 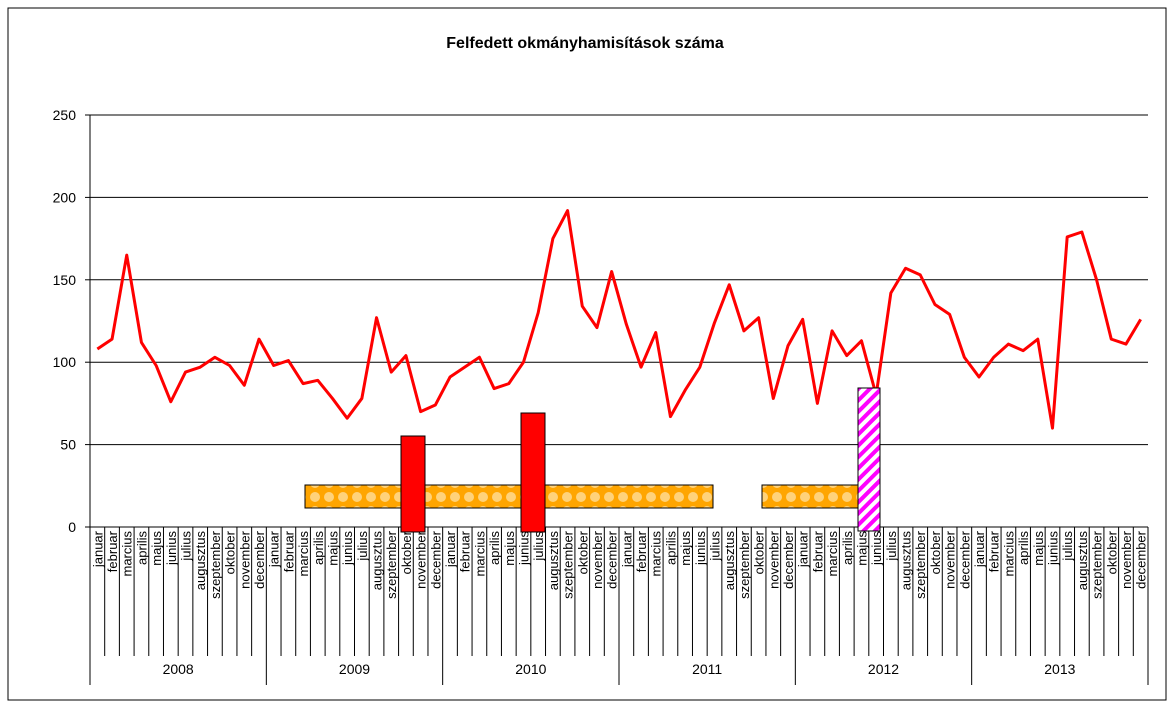 What do you see at coordinates (65, 362) in the screenshot?
I see `y-tick-label: 100` at bounding box center [65, 362].